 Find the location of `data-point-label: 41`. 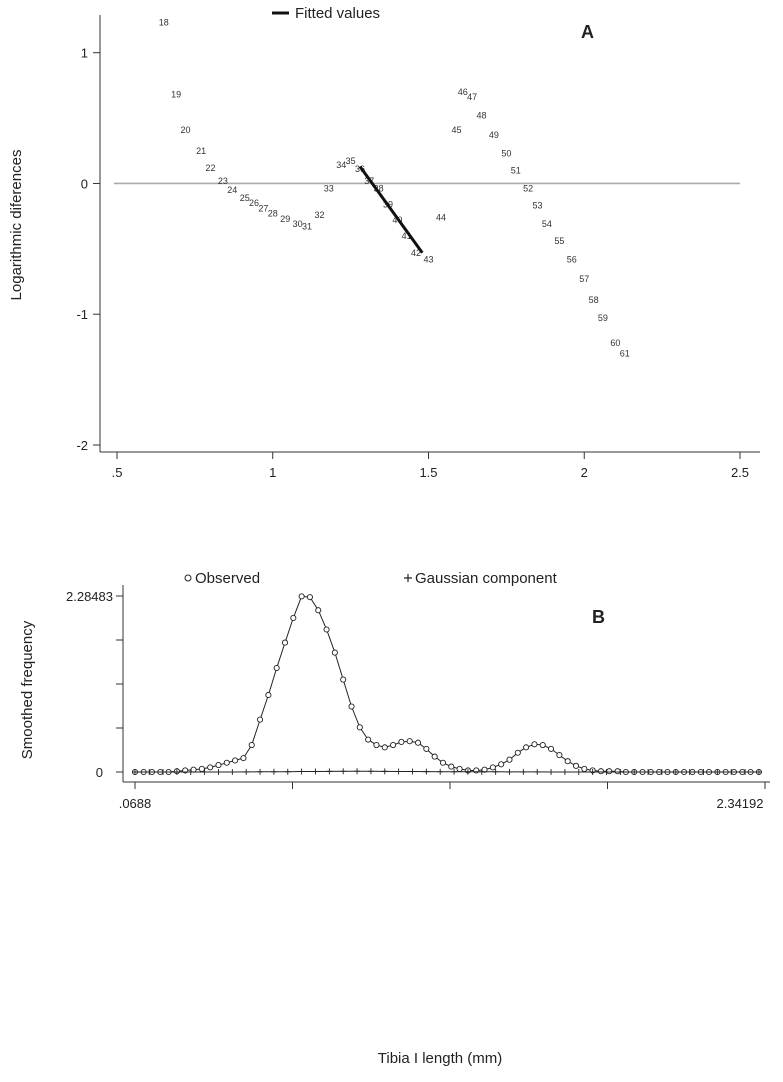

data-point-label: 41 is located at coordinates (407, 236).